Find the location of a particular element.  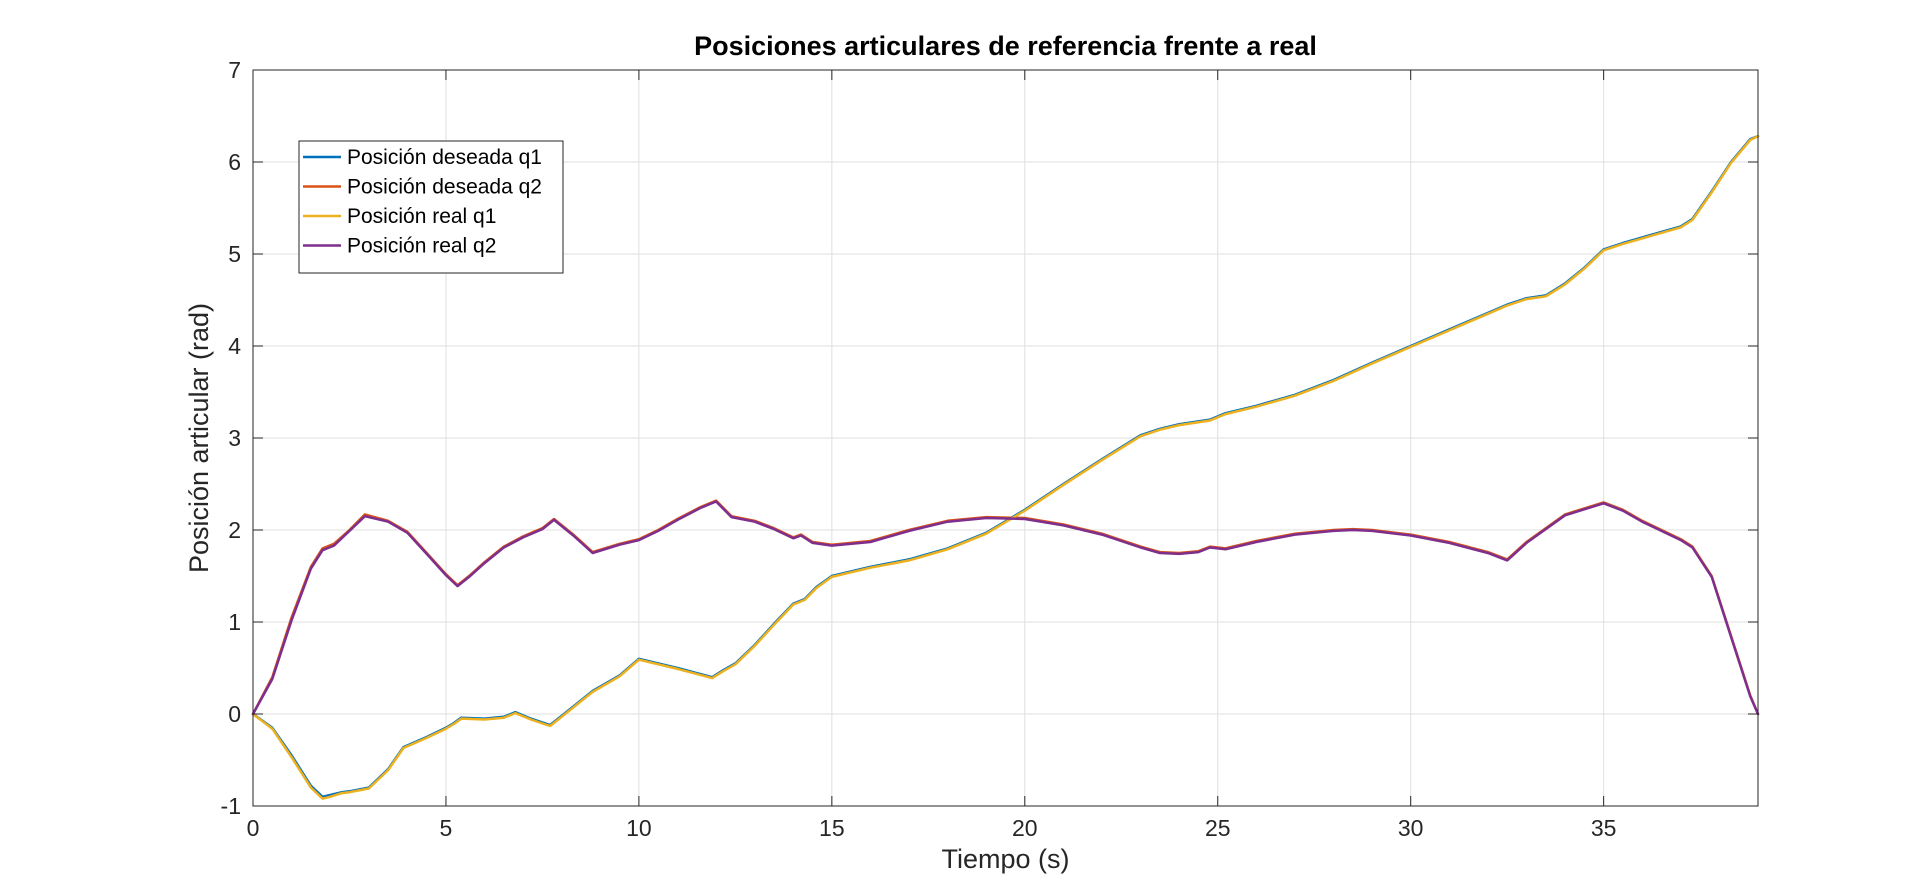

x-tick-label: 0 is located at coordinates (253, 828).